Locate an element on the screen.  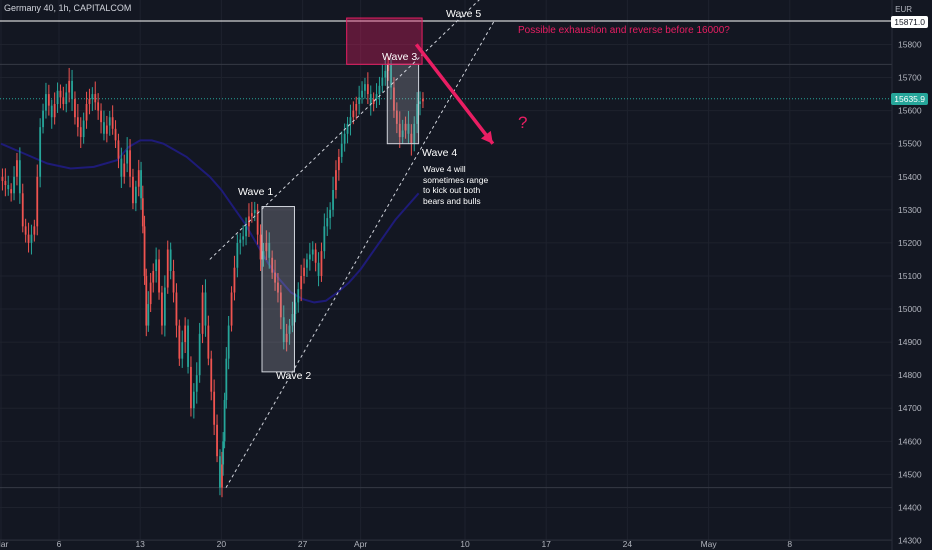
x-tick-label: 27 is located at coordinates (303, 544).